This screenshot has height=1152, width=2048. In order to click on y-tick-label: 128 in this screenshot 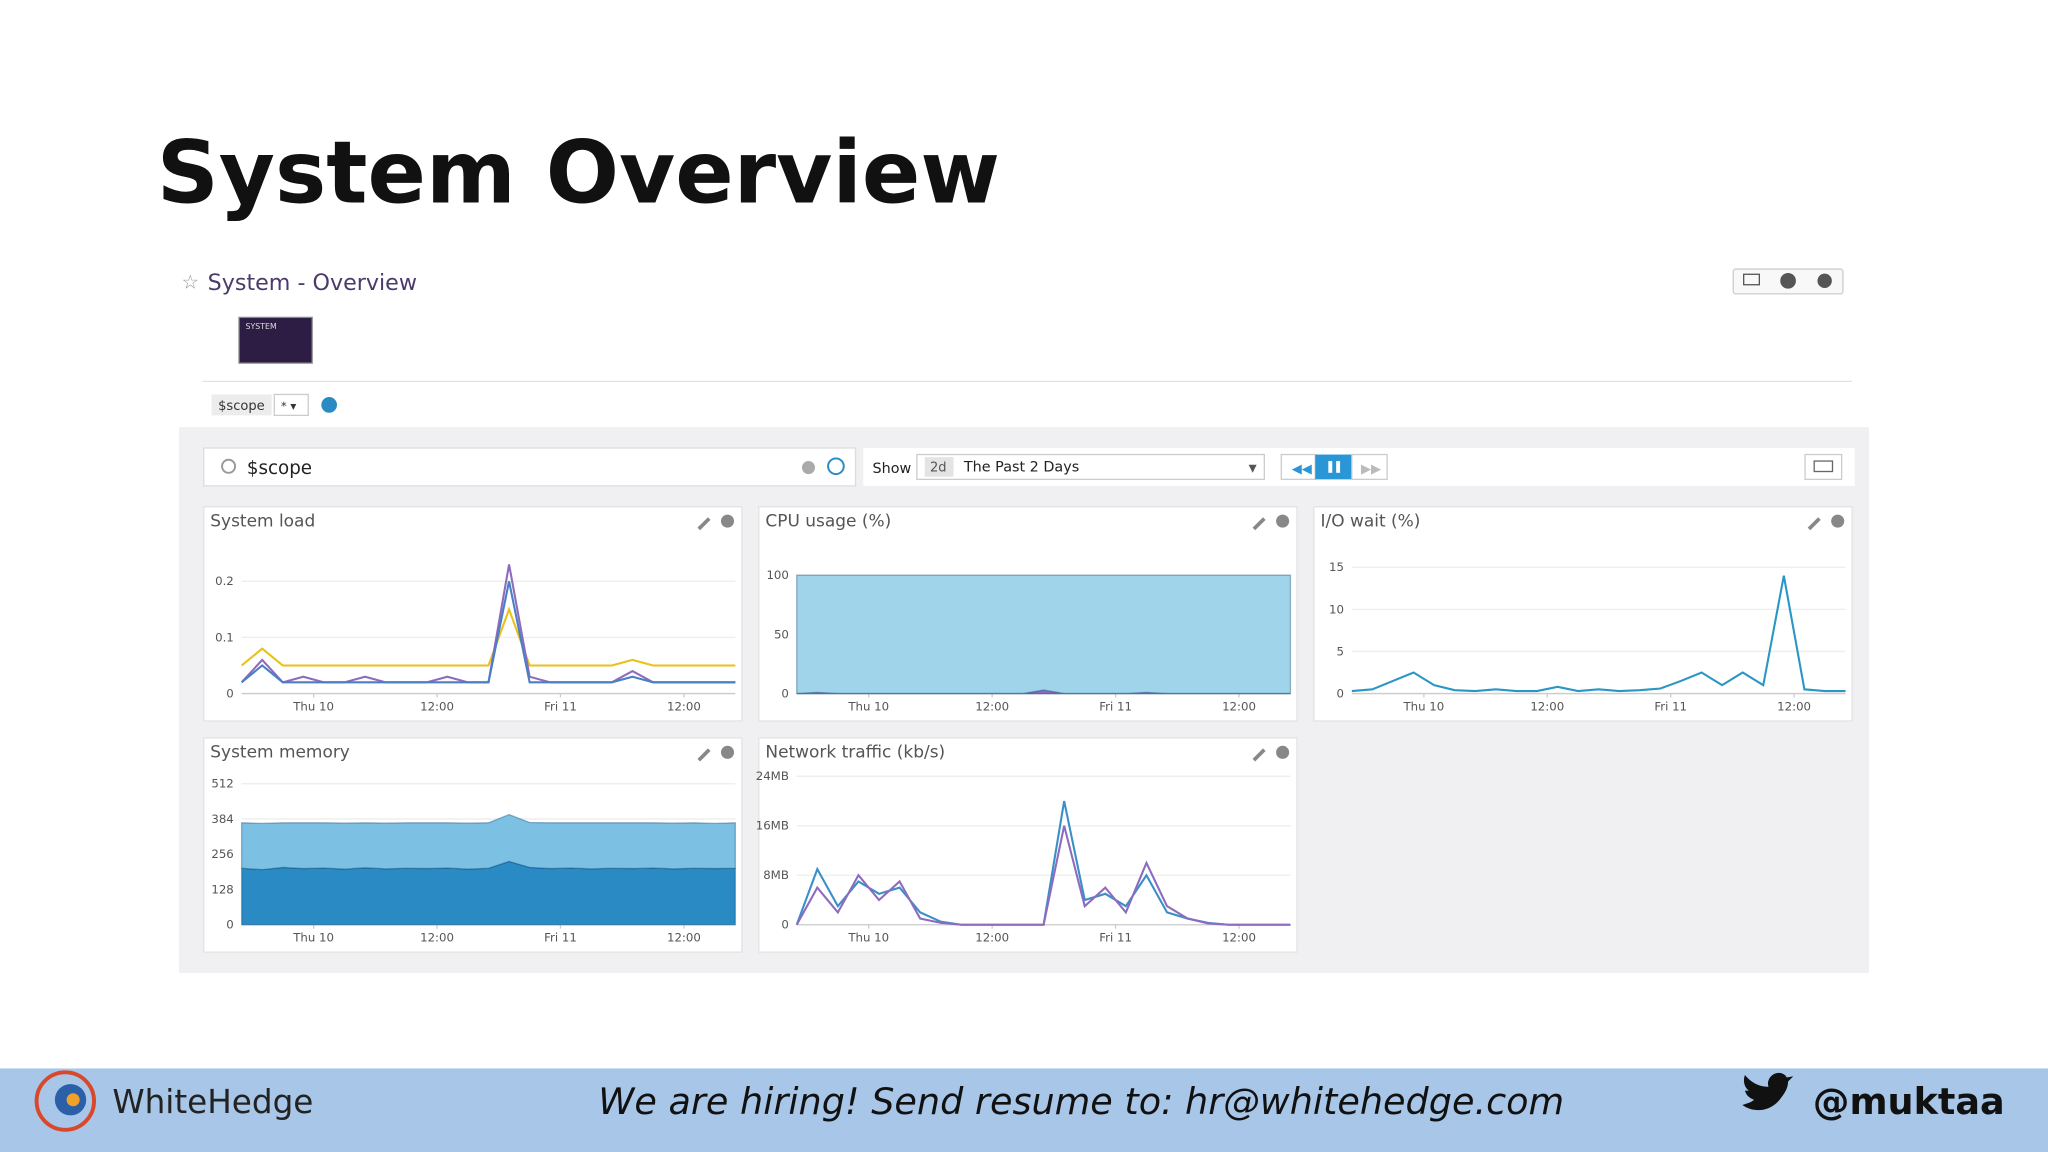, I will do `click(222, 889)`.